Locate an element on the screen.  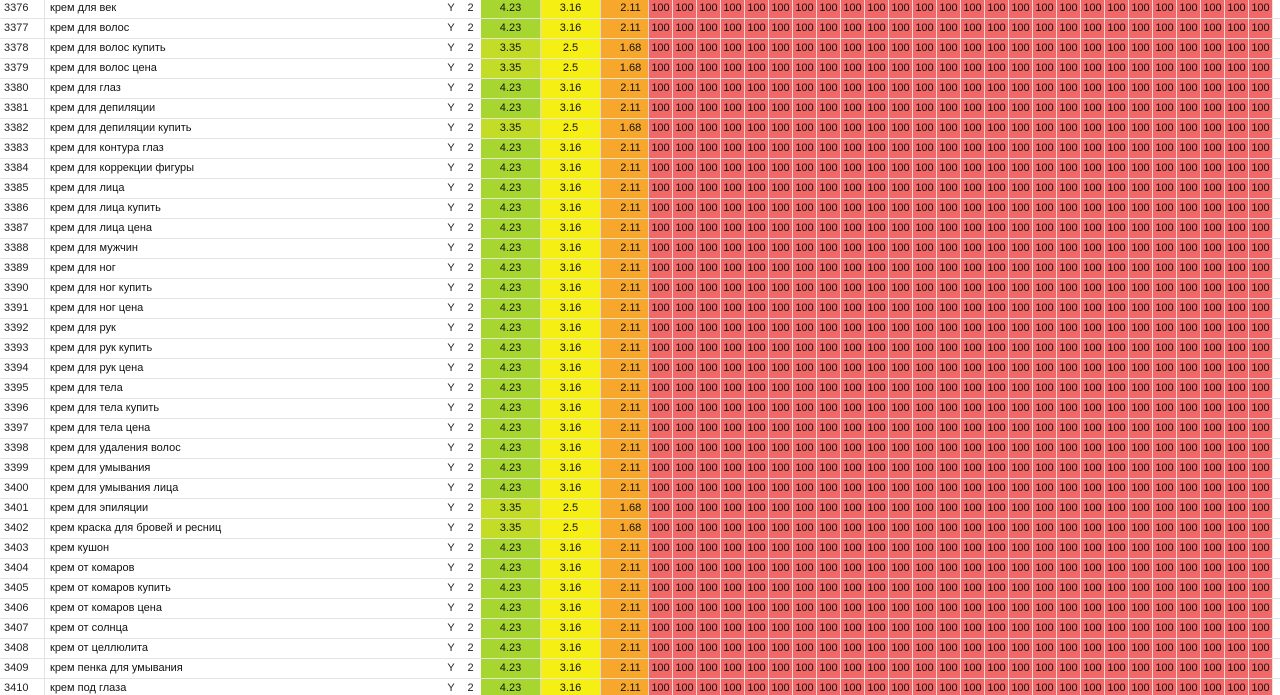
keyword-cell: крем для коррекции фигуры is located at coordinates (122, 168).